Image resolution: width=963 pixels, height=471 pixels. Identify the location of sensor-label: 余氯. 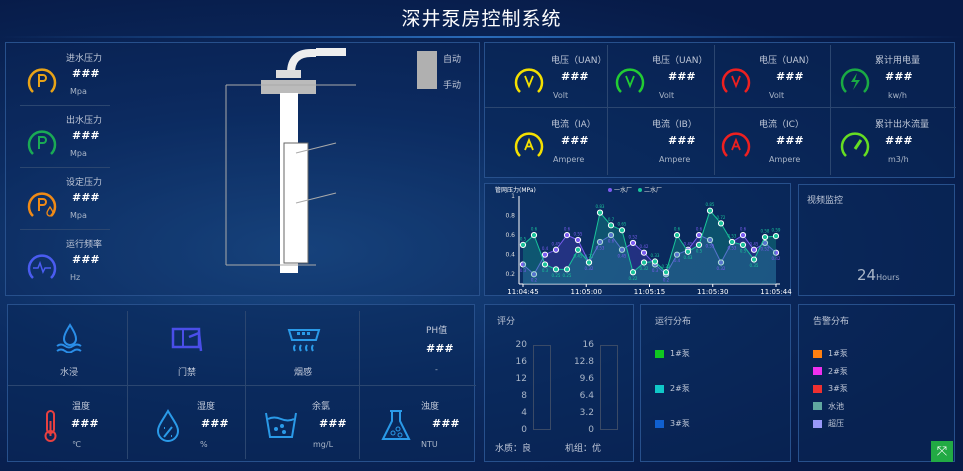
(321, 407).